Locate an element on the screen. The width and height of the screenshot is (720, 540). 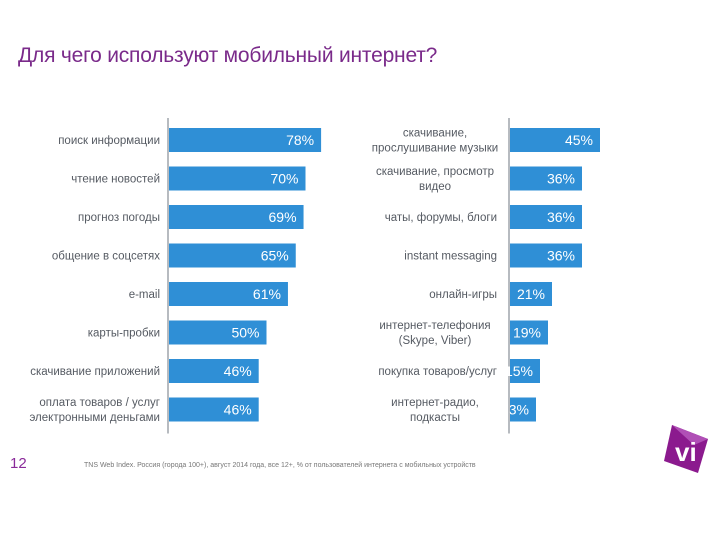
bar-value-label: 69% is located at coordinates (283, 217).